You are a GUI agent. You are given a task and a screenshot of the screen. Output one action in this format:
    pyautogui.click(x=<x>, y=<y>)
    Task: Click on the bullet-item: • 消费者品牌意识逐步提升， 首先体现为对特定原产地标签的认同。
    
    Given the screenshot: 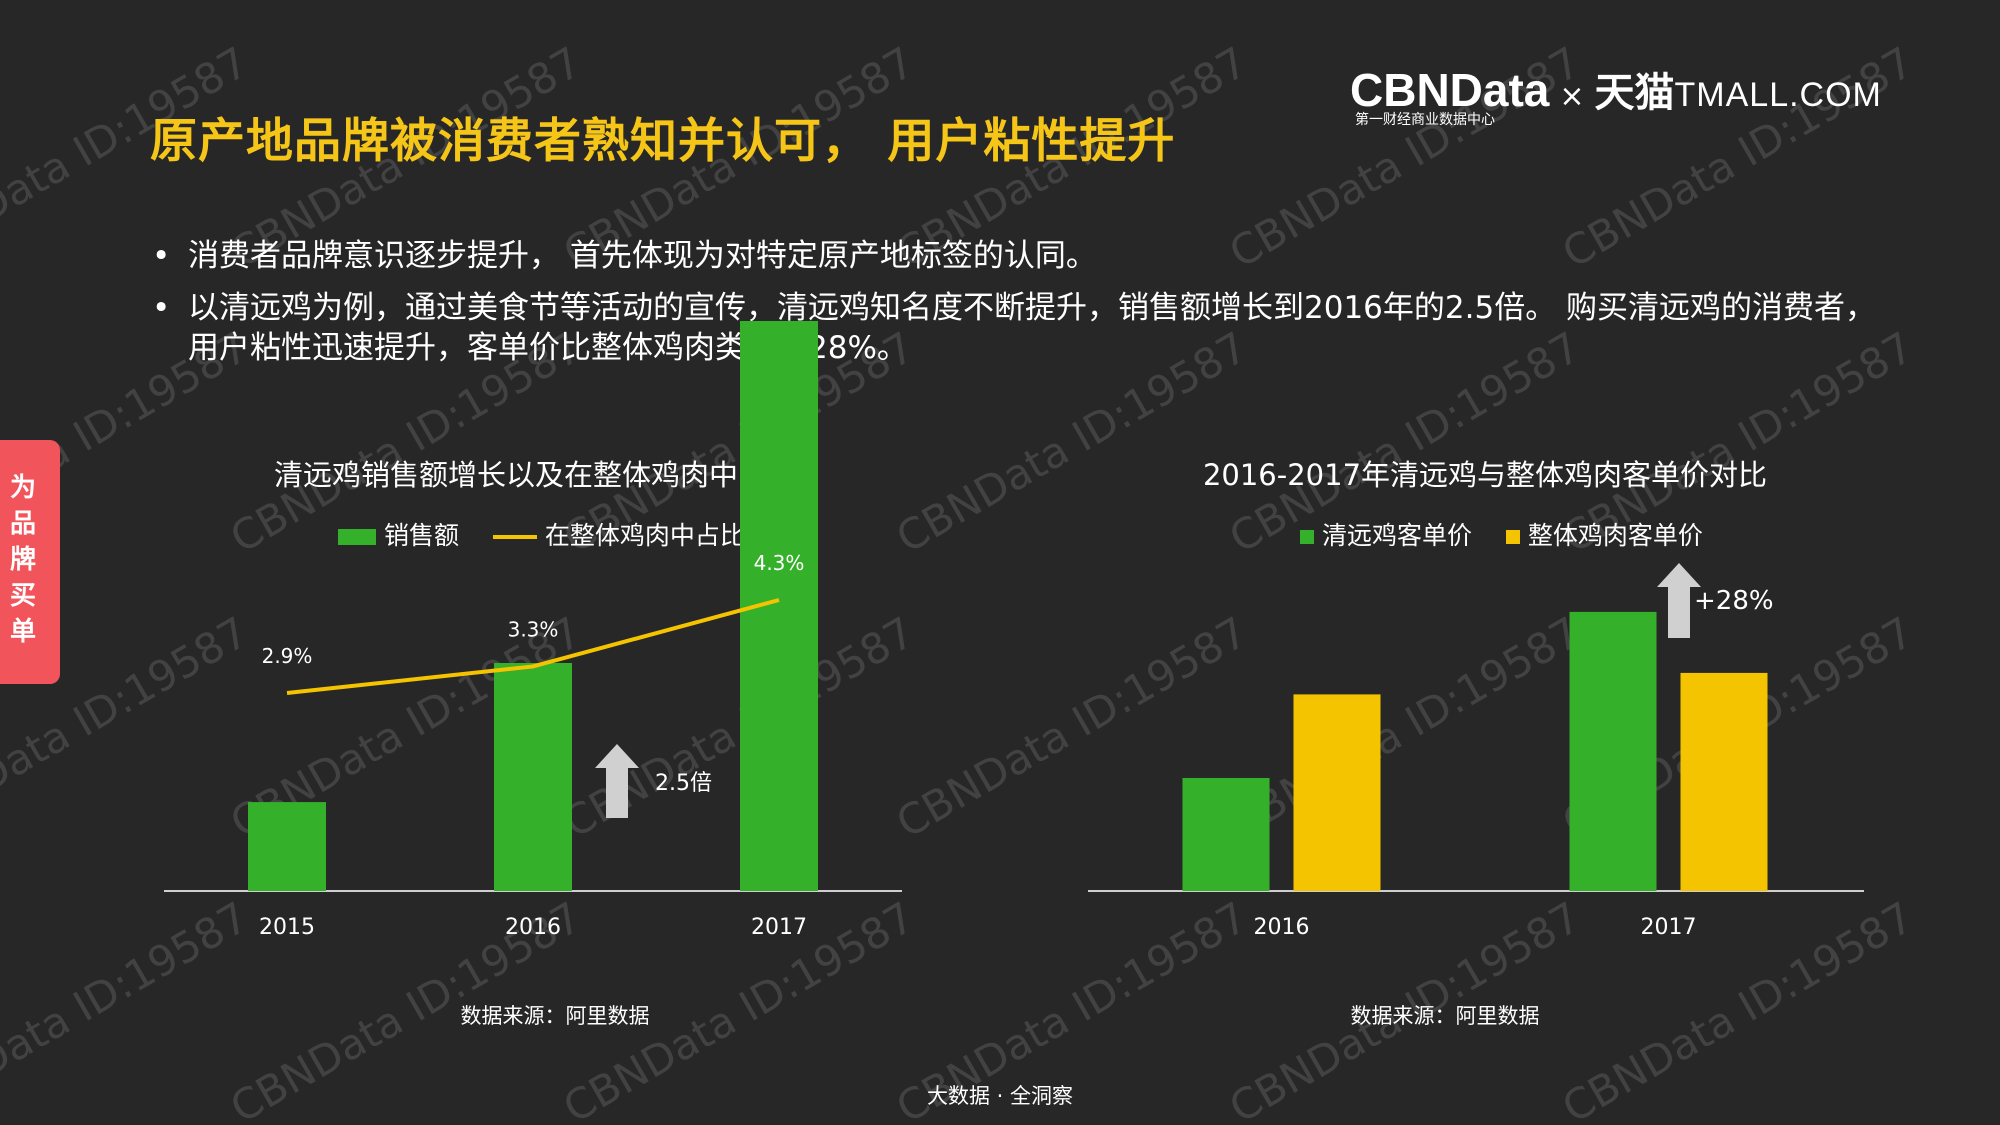 What is the action you would take?
    pyautogui.click(x=1015, y=256)
    